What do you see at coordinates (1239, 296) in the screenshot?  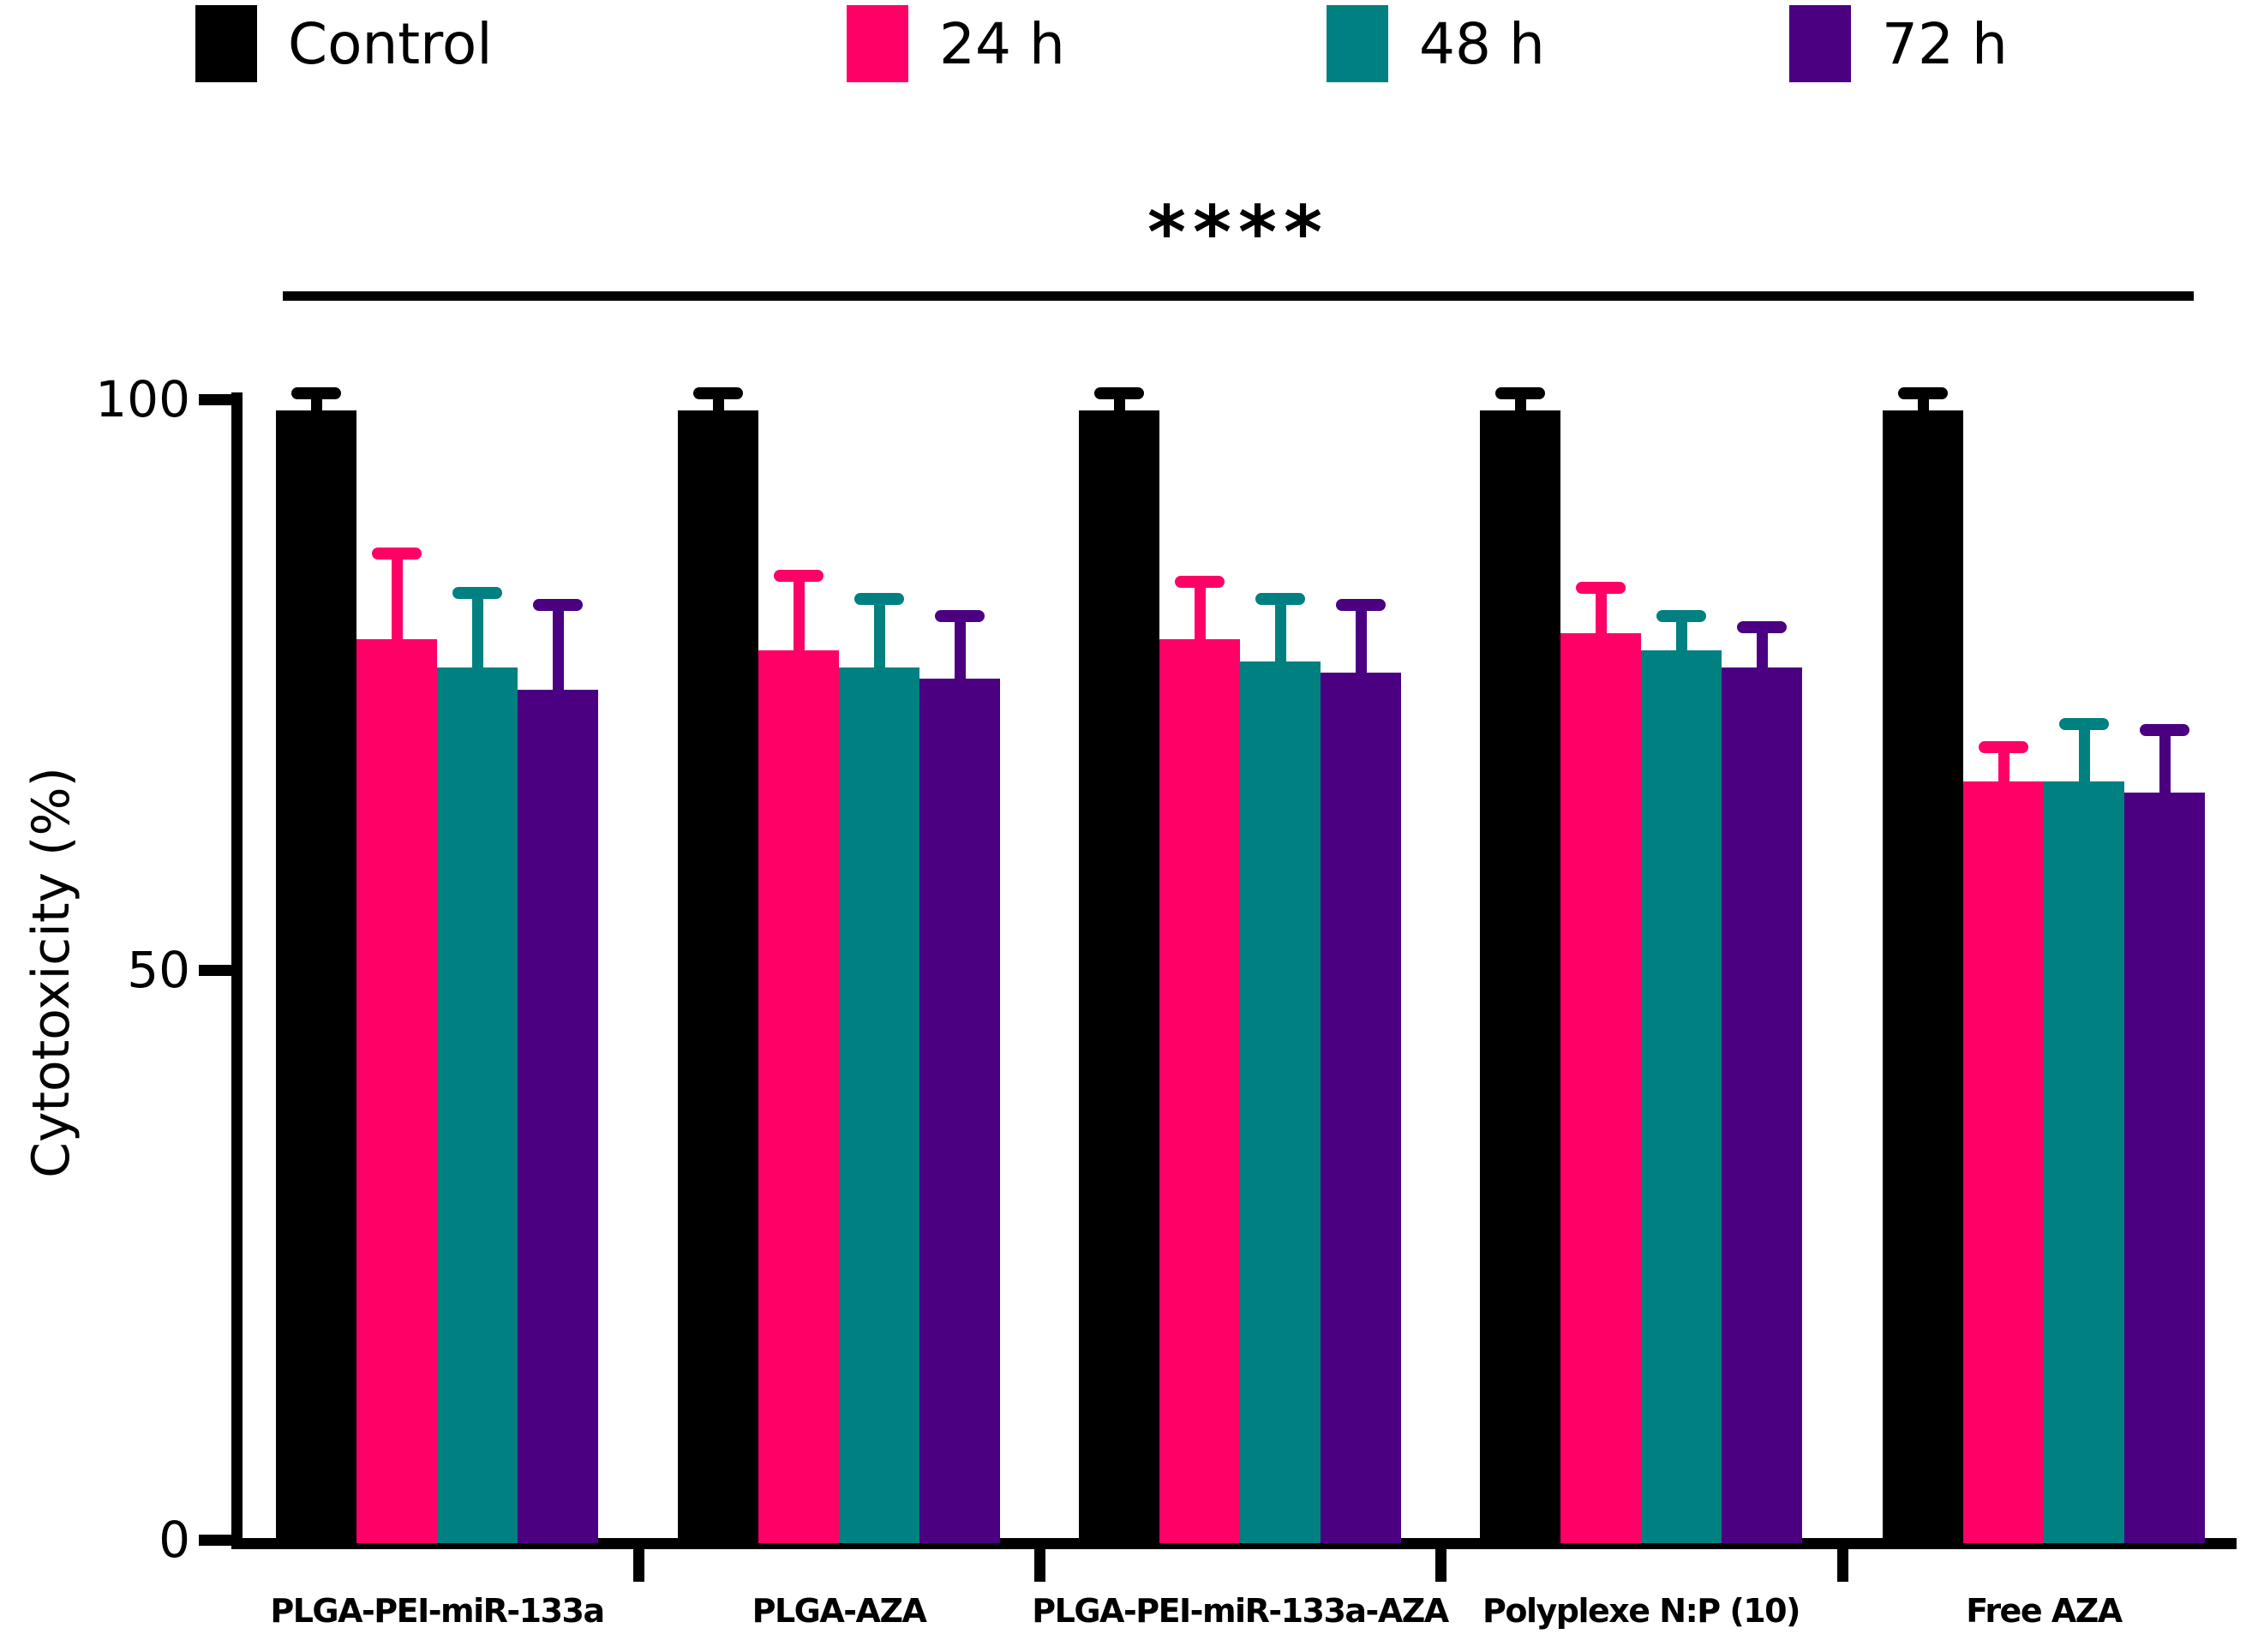 I see `significance-line` at bounding box center [1239, 296].